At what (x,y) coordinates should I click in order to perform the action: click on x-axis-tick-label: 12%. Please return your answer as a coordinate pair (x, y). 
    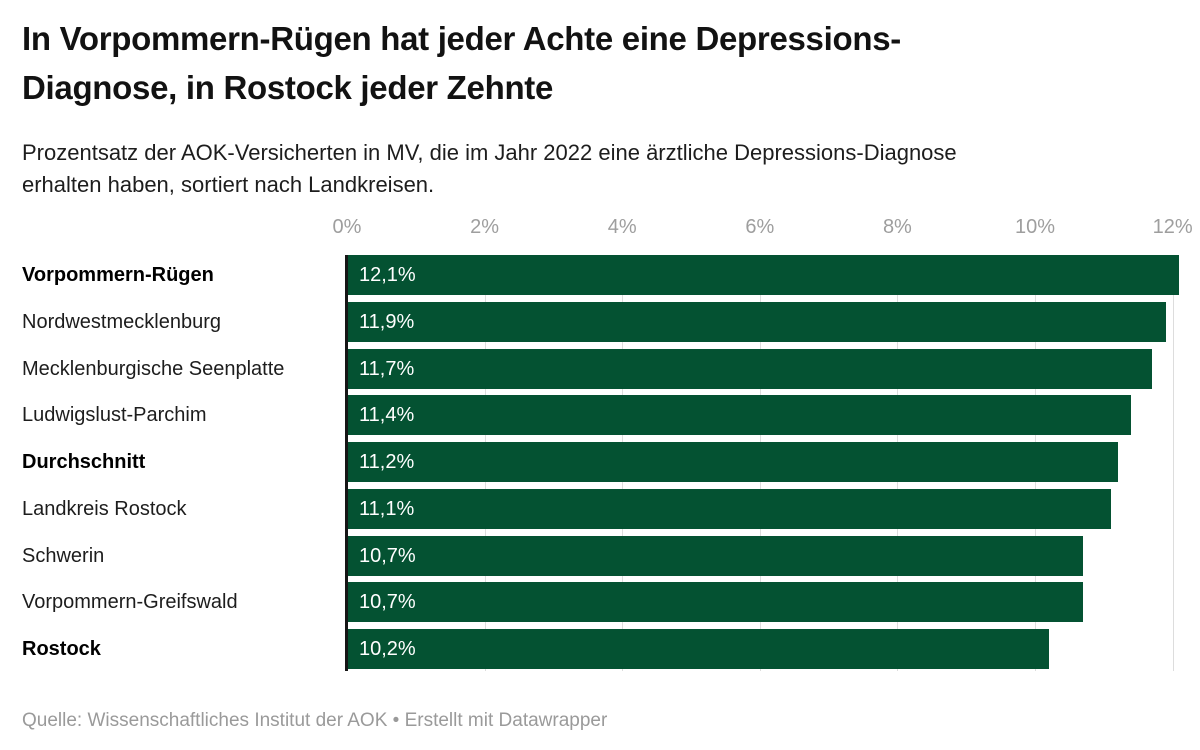
    Looking at the image, I should click on (1172, 227).